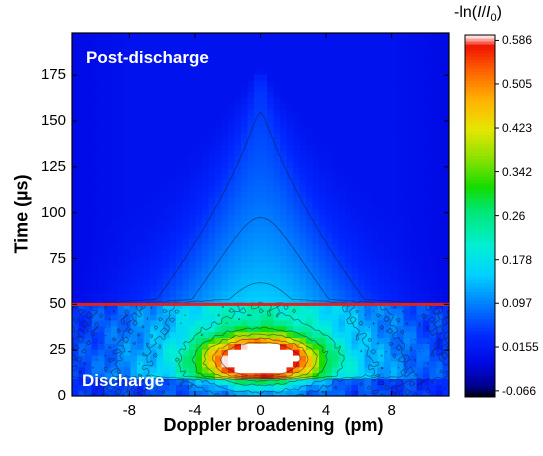 Image resolution: width=543 pixels, height=456 pixels. What do you see at coordinates (514, 215) in the screenshot?
I see `colorbar-tick-label: 0.26` at bounding box center [514, 215].